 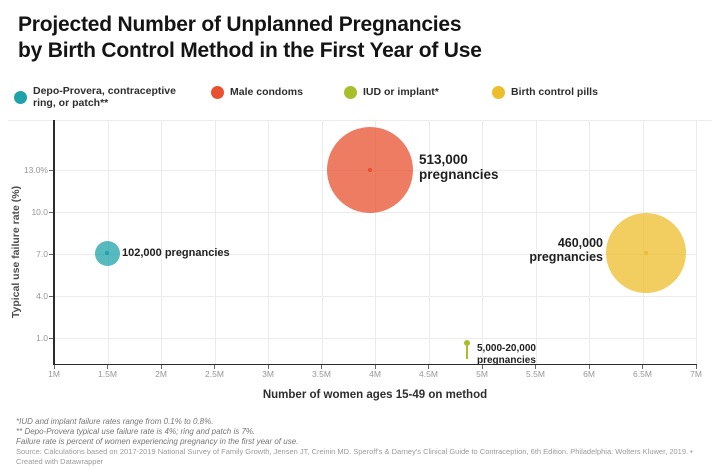 What do you see at coordinates (104, 91) in the screenshot?
I see `legend-label-line1: Depo-Provera, contraceptive` at bounding box center [104, 91].